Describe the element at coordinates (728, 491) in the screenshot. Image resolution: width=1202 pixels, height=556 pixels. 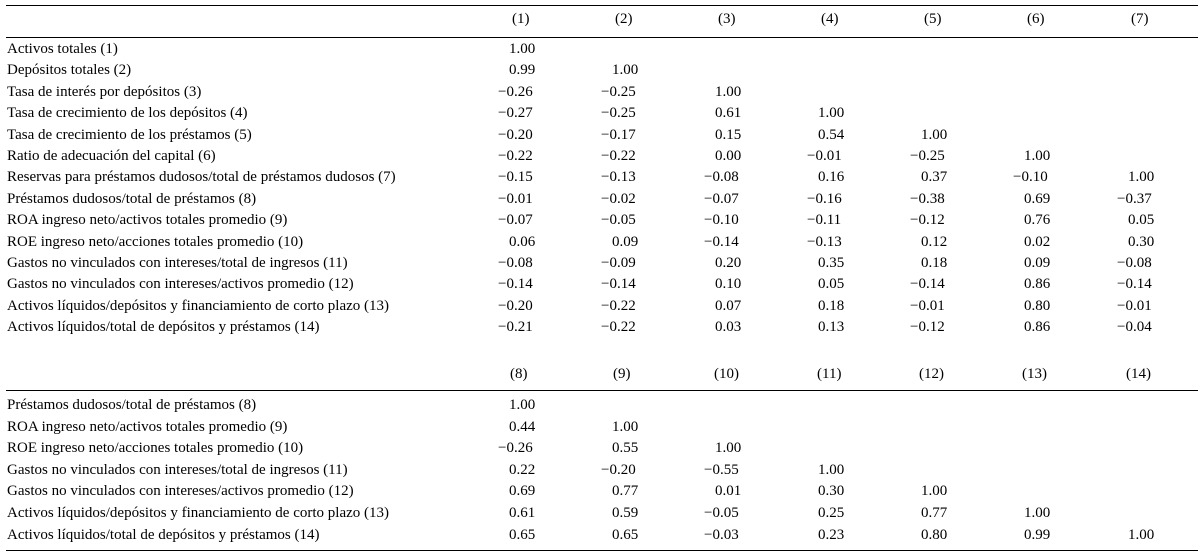
I see `table-cell: 0.01` at that location.